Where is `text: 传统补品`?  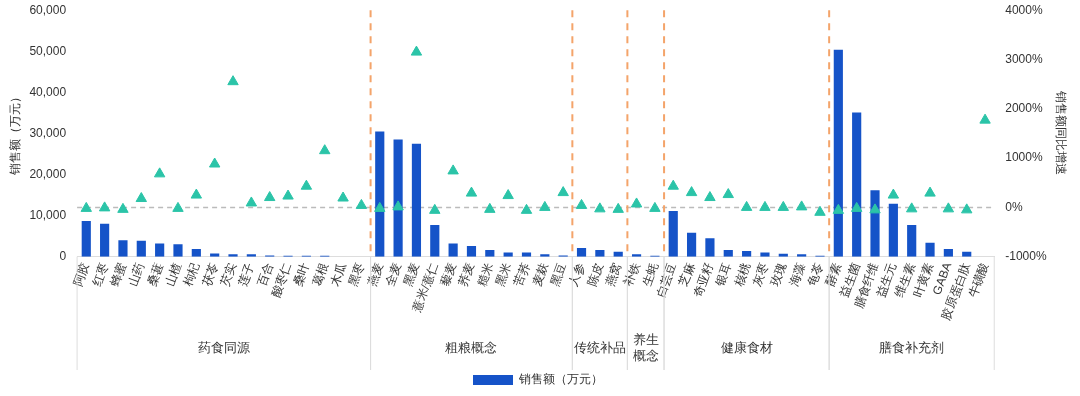 text: 传统补品 is located at coordinates (599, 347).